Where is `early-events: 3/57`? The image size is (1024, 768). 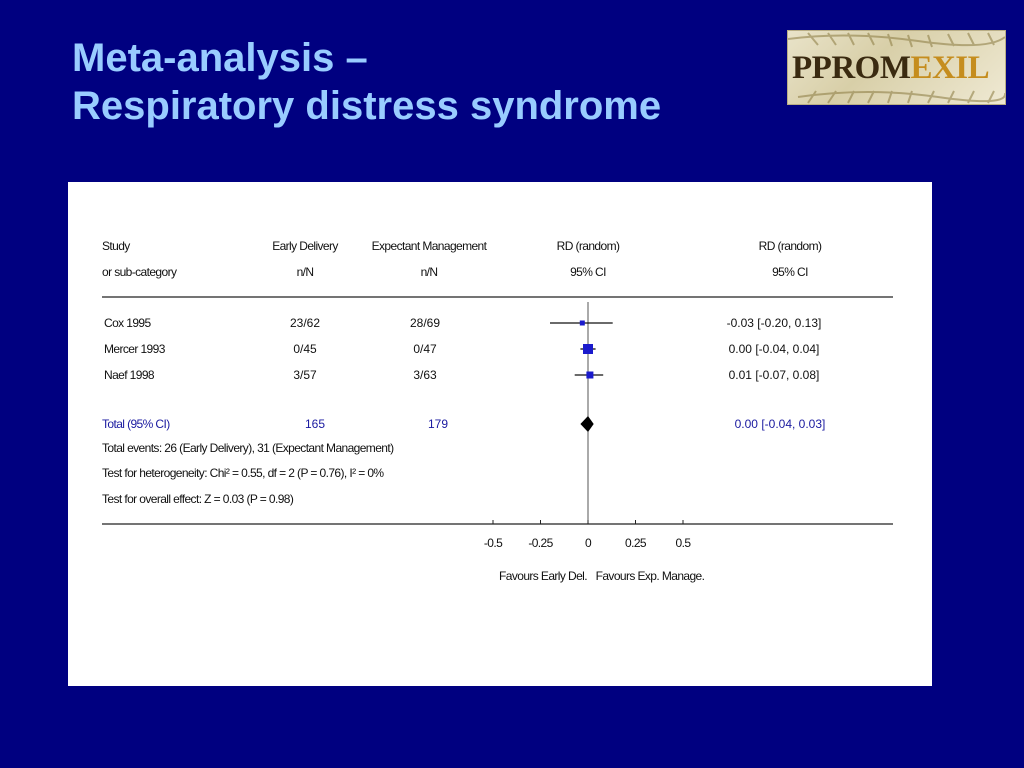
early-events: 3/57 is located at coordinates (305, 375).